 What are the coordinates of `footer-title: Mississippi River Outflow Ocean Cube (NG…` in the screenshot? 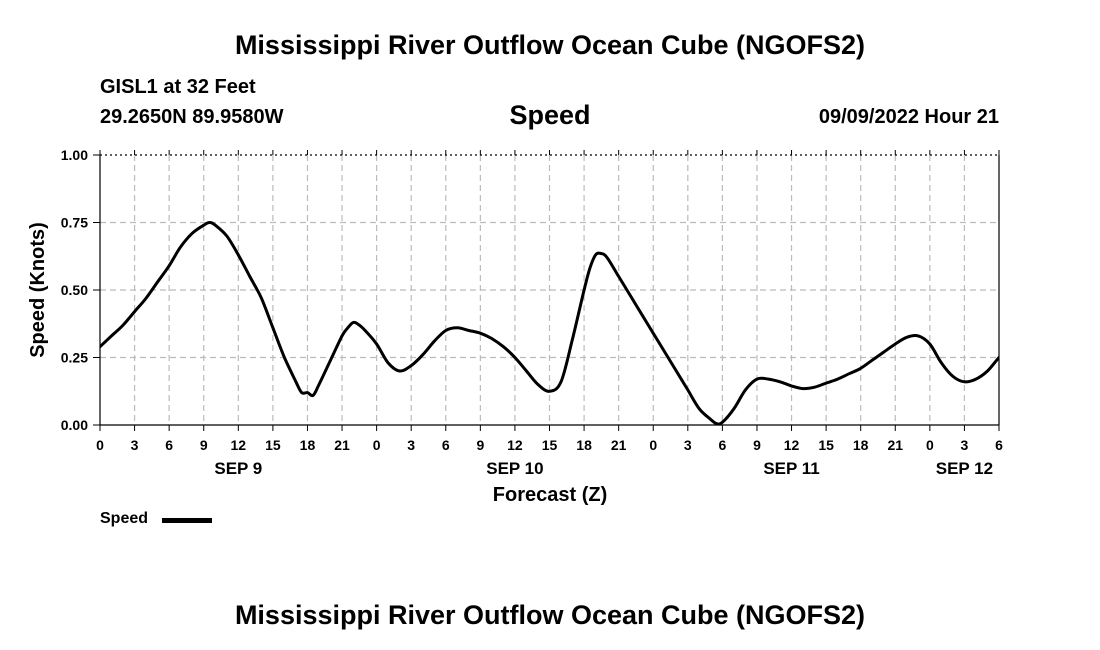 It's located at (550, 615).